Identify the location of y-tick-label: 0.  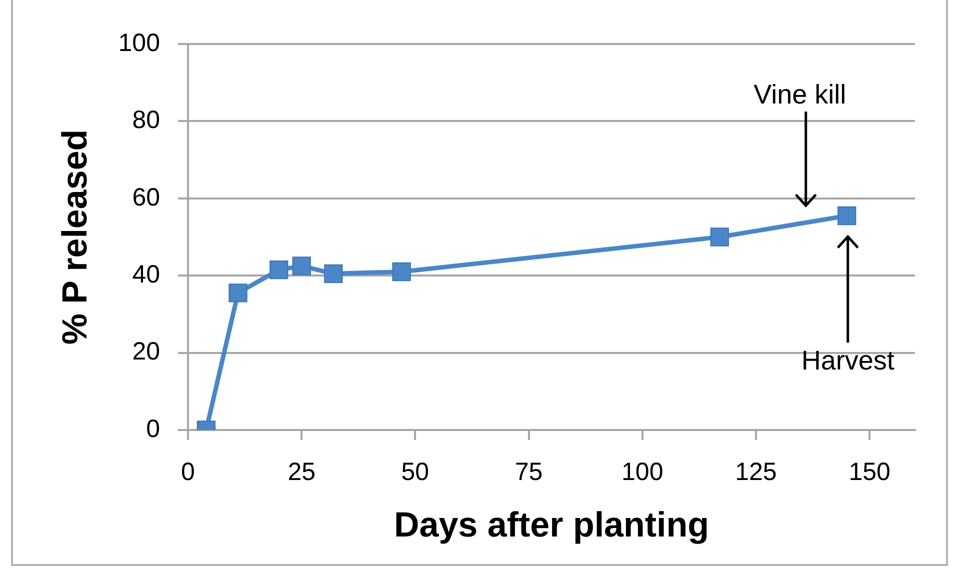
(153, 428).